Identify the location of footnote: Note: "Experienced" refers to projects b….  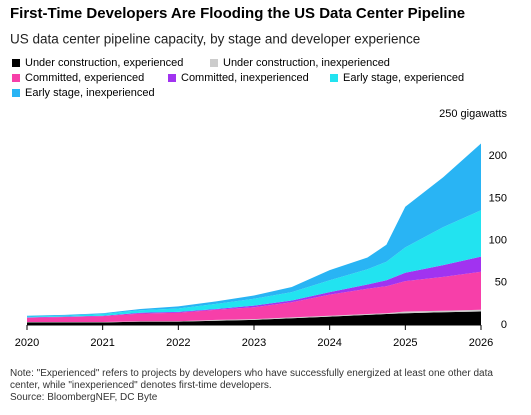
(265, 386).